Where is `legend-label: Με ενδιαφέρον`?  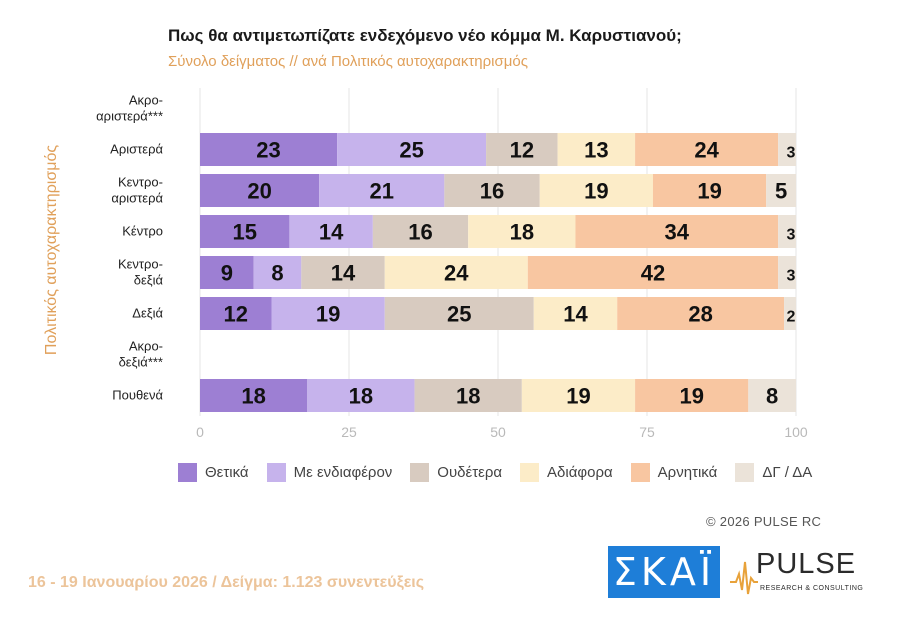 legend-label: Με ενδιαφέρον is located at coordinates (343, 472).